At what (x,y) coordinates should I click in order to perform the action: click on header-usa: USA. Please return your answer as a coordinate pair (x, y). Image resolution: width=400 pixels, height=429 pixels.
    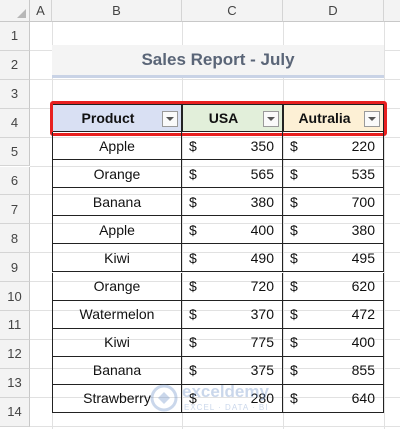
    Looking at the image, I should click on (232, 118).